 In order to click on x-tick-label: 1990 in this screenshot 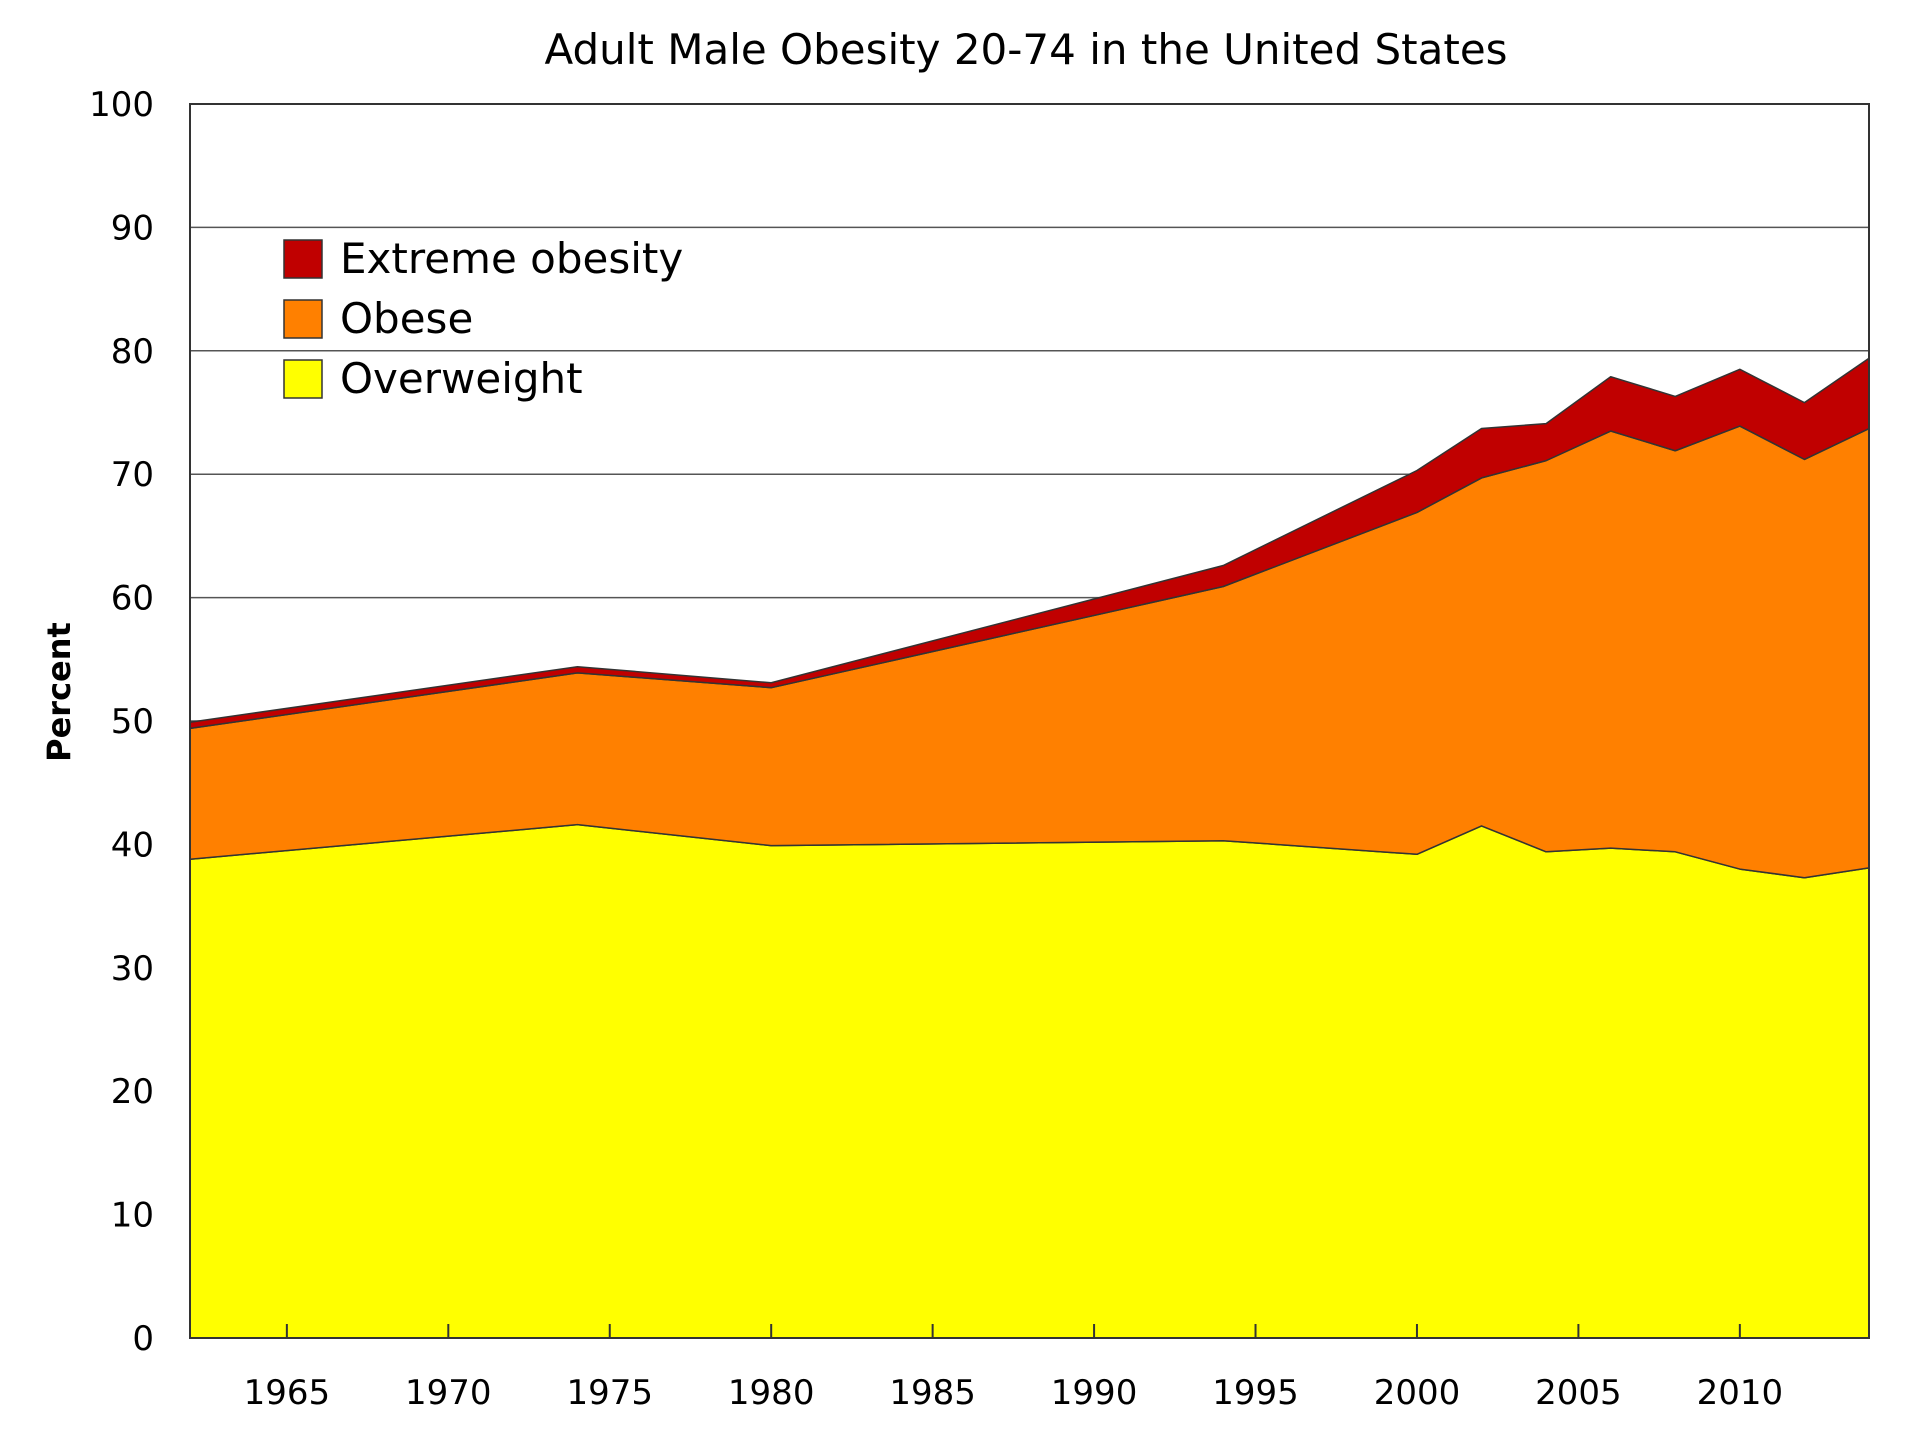, I will do `click(1094, 1393)`.